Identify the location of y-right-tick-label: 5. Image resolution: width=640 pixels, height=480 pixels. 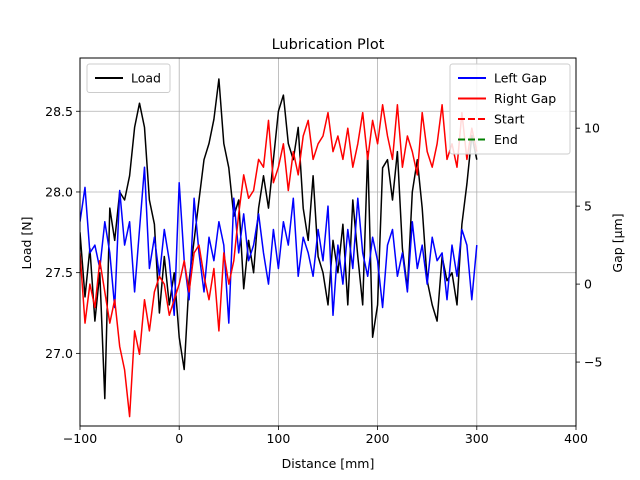
(588, 206).